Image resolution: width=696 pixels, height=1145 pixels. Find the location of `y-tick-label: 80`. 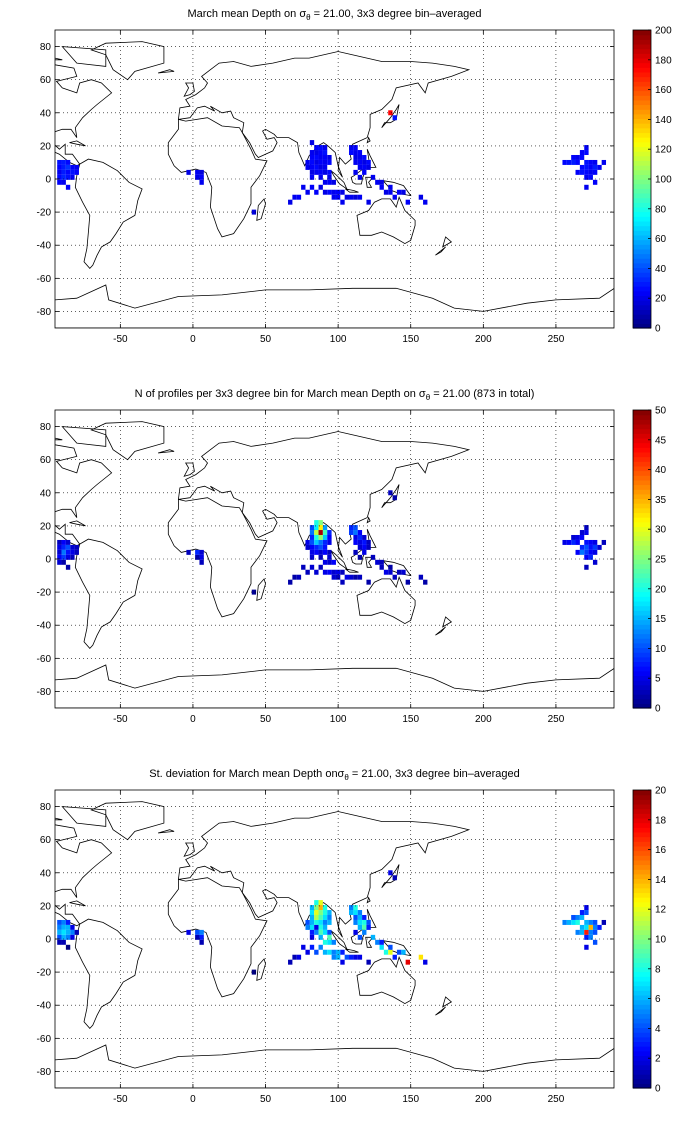

y-tick-label: 80 is located at coordinates (46, 47).